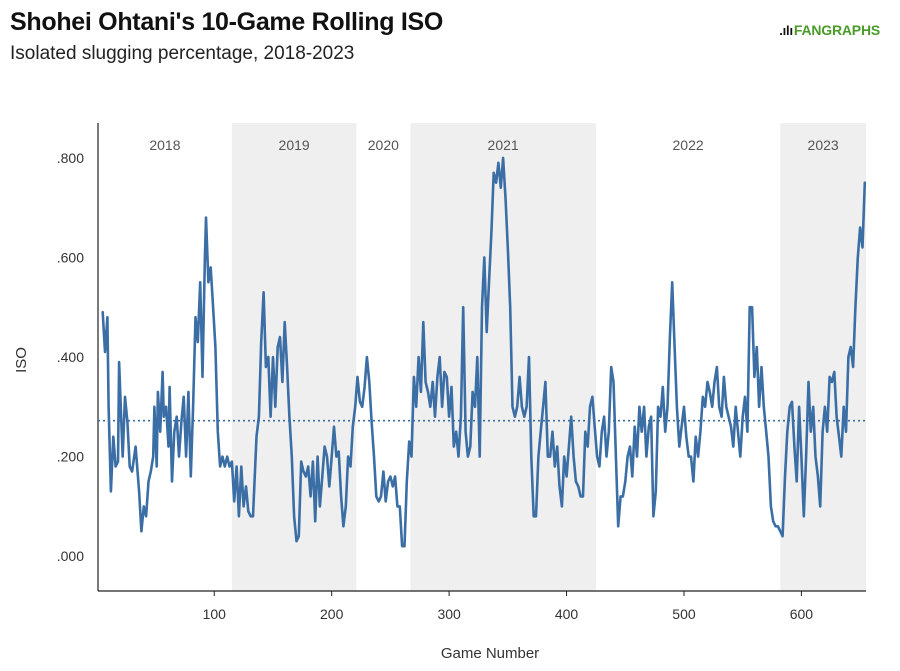 The width and height of the screenshot is (900, 671). I want to click on y-tick-label: .800, so click(70, 158).